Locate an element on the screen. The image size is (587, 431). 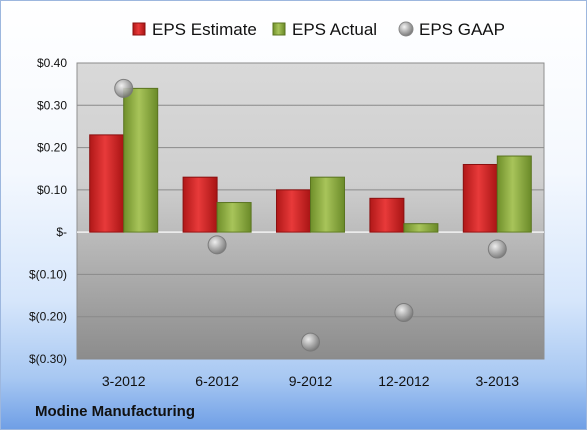
legend-item-actual: EPS Actual is located at coordinates (324, 29).